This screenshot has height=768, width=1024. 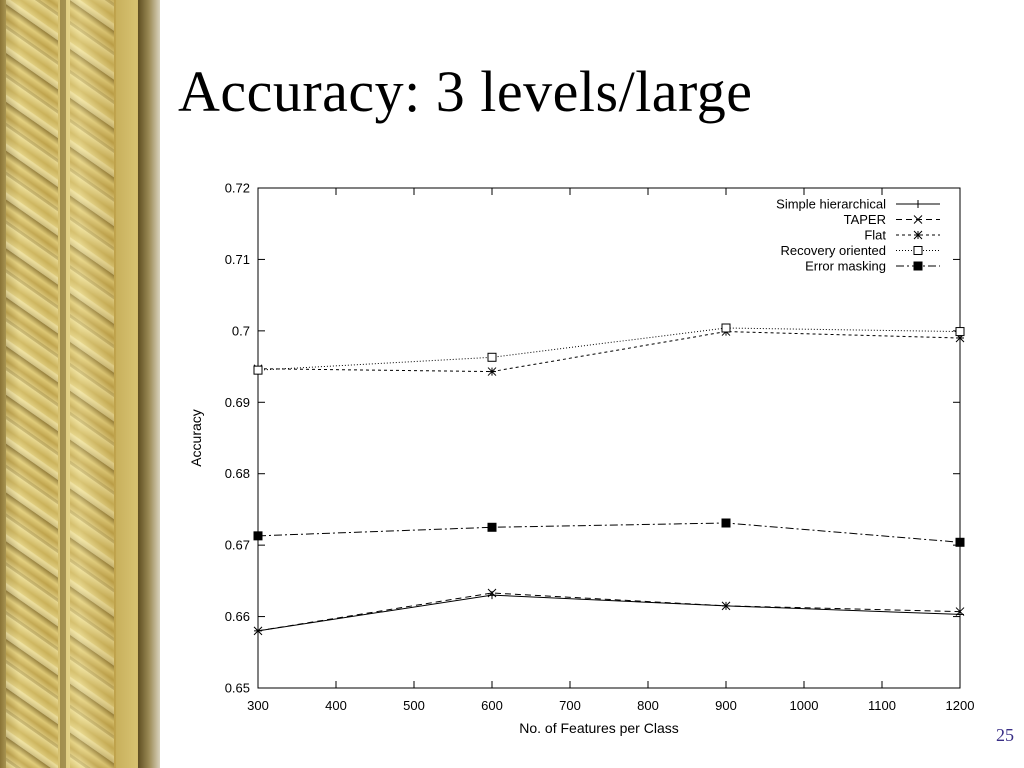 What do you see at coordinates (726, 705) in the screenshot?
I see `x-tick-label: 900` at bounding box center [726, 705].